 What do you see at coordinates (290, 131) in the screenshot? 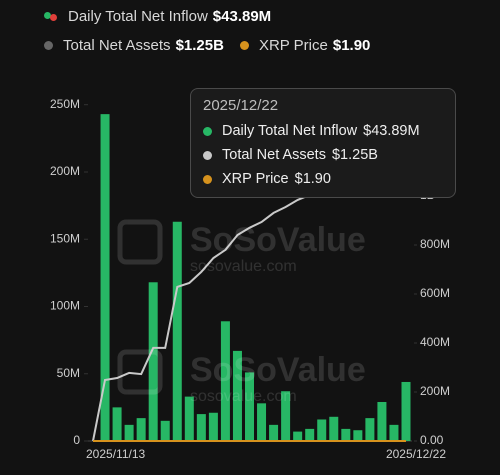
I see `tooltip-label: Daily Total Net Inflow` at bounding box center [290, 131].